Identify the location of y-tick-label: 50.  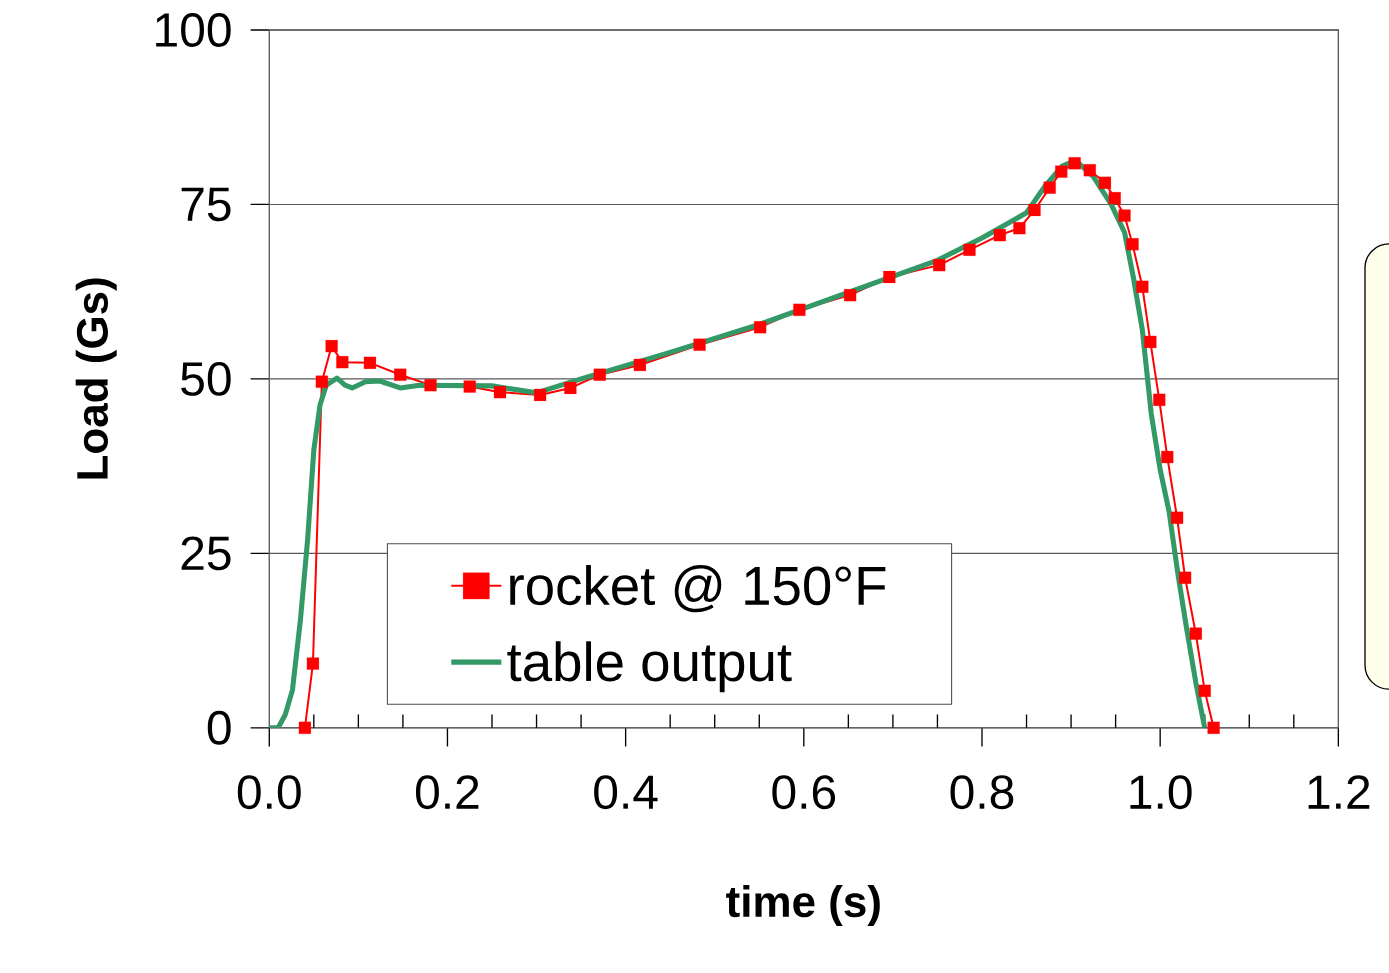
(206, 378).